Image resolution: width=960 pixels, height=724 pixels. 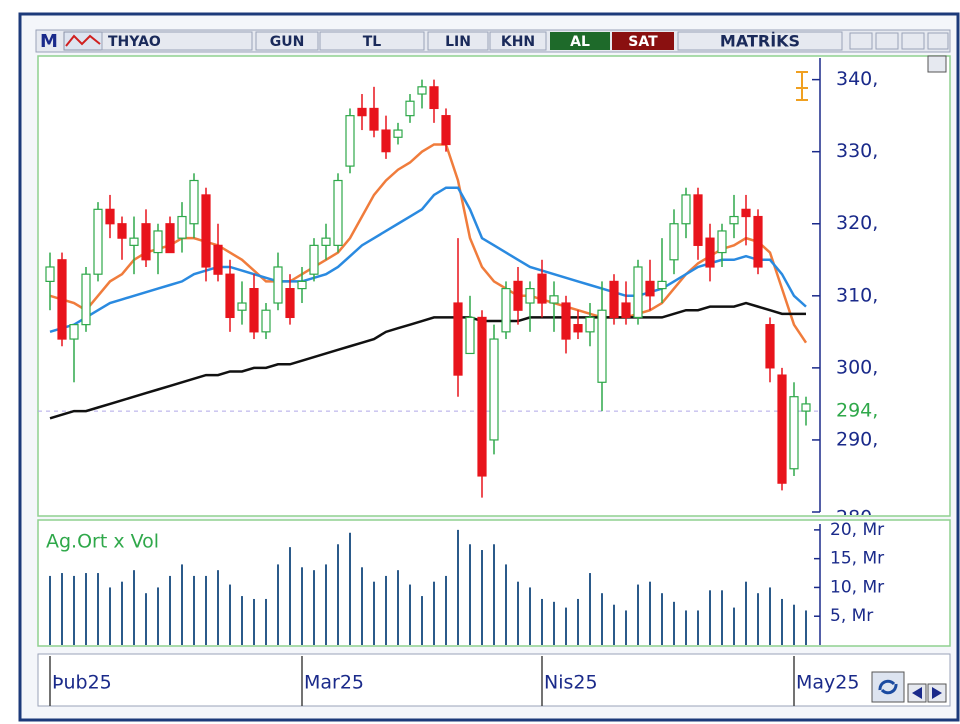 I want to click on volume-tick-label: 15, Mr, so click(x=857, y=559).